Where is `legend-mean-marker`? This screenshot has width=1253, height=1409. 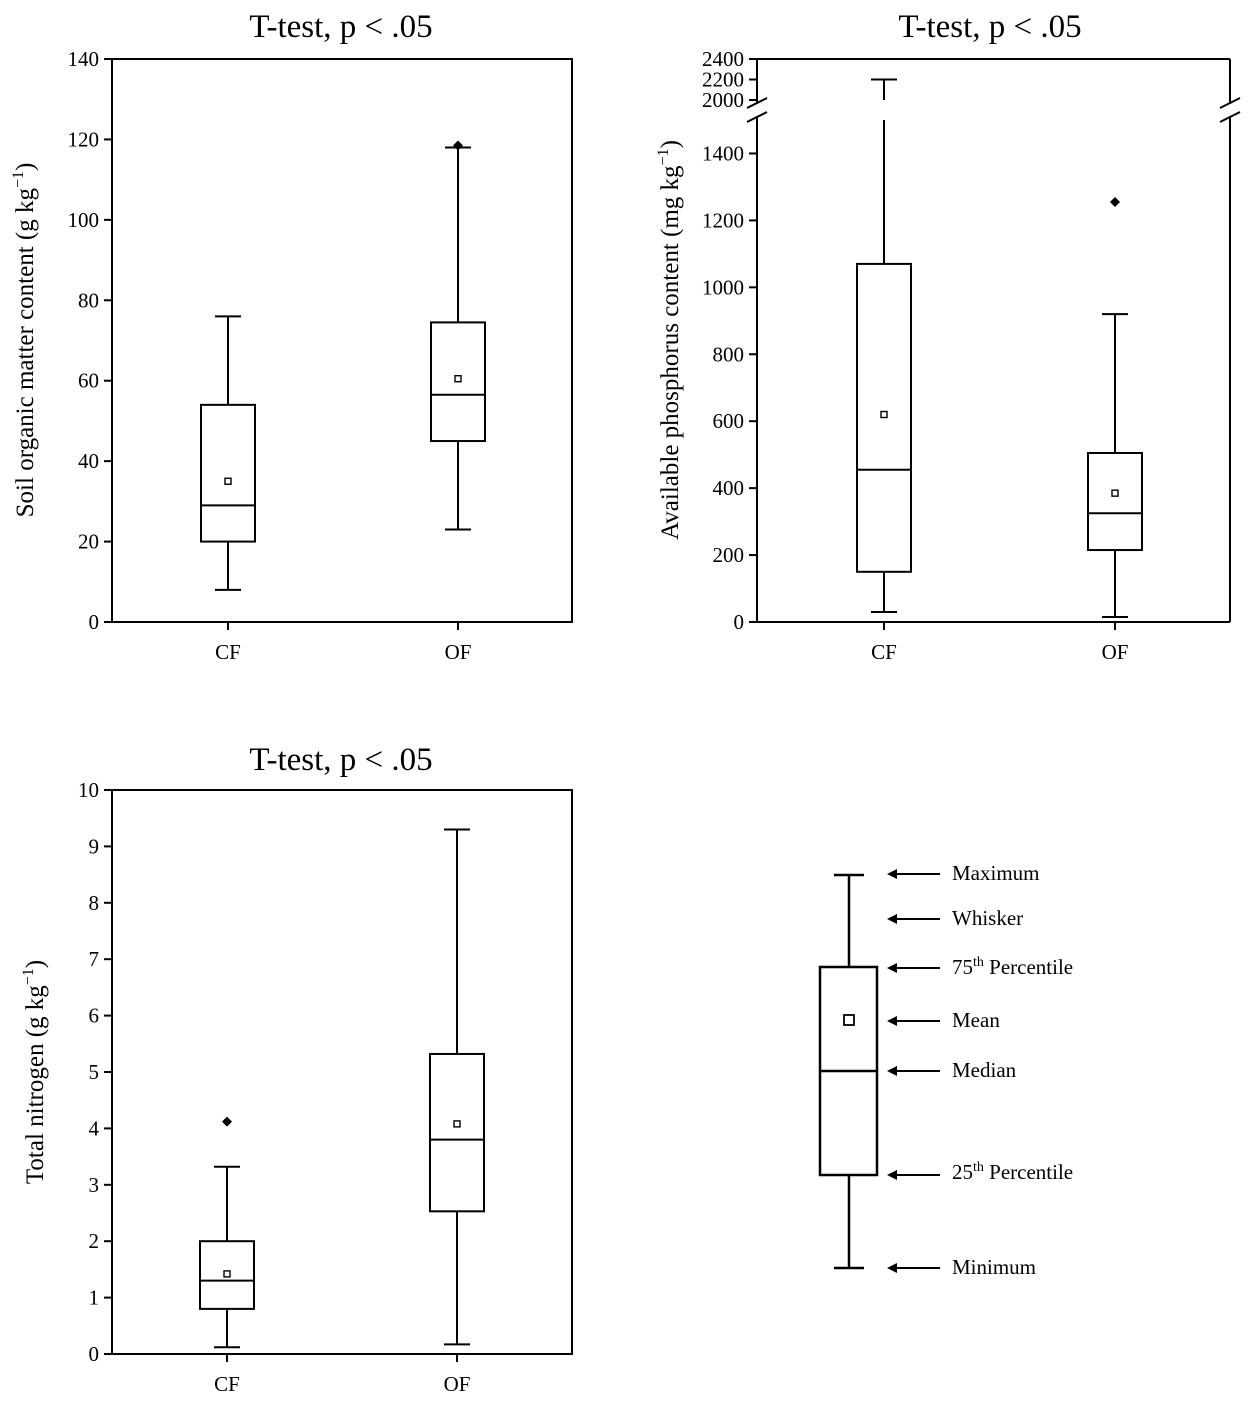 legend-mean-marker is located at coordinates (849, 1020).